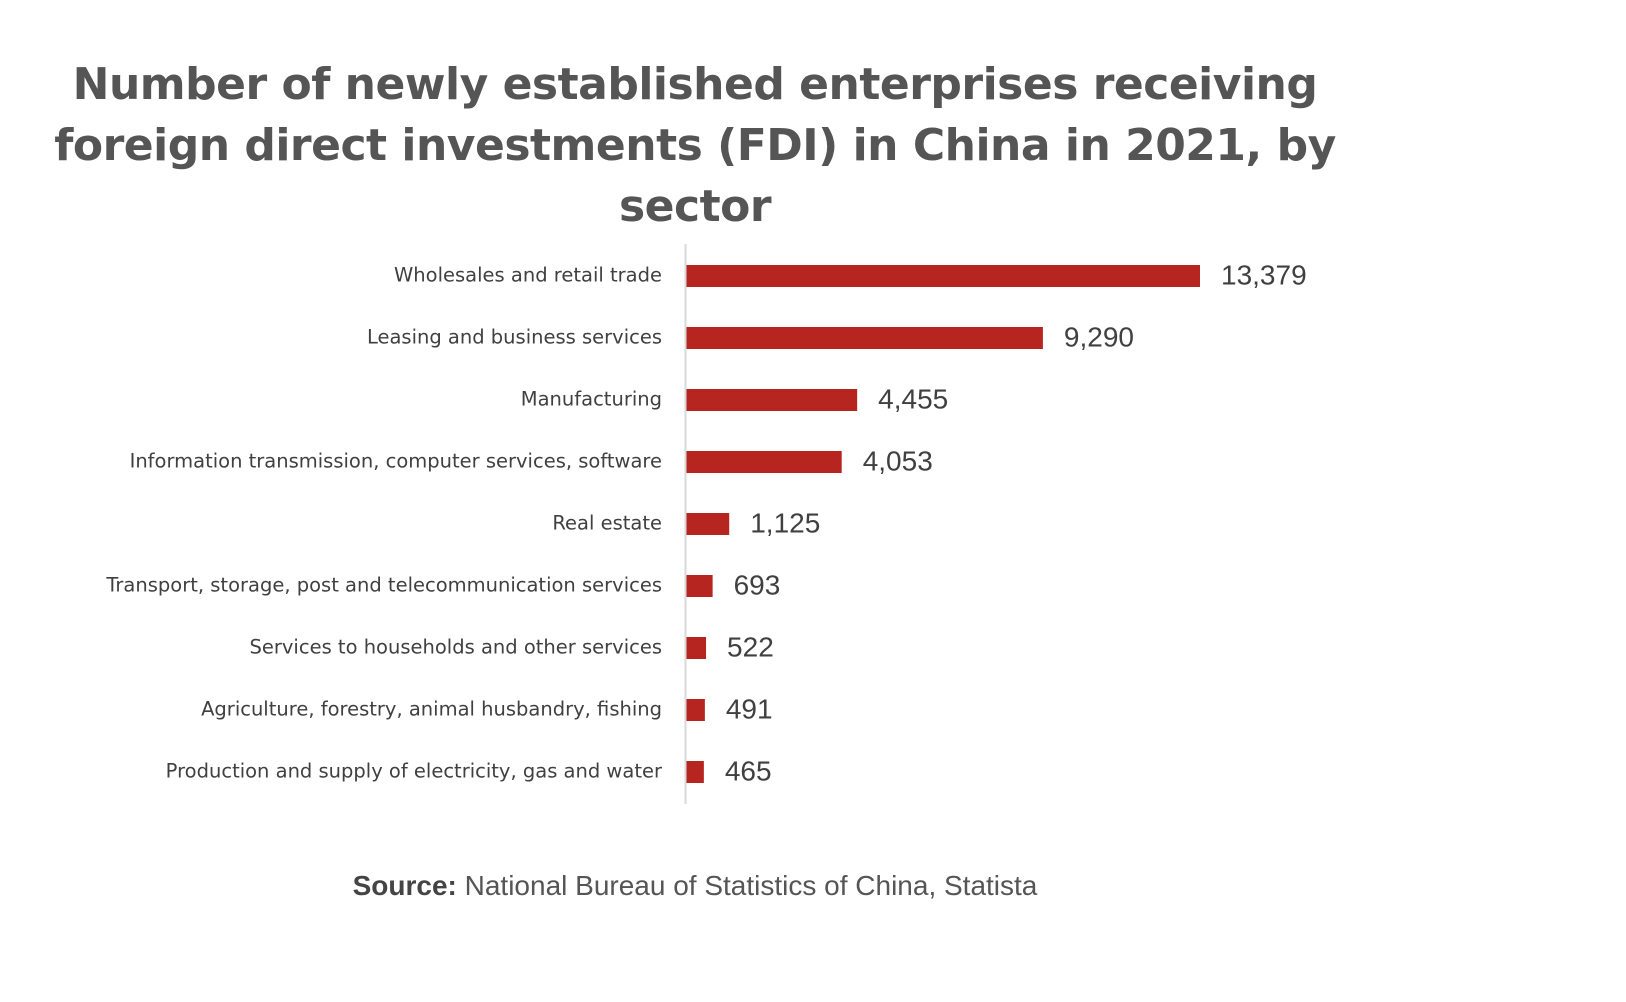  What do you see at coordinates (749, 708) in the screenshot?
I see `value-label: 491` at bounding box center [749, 708].